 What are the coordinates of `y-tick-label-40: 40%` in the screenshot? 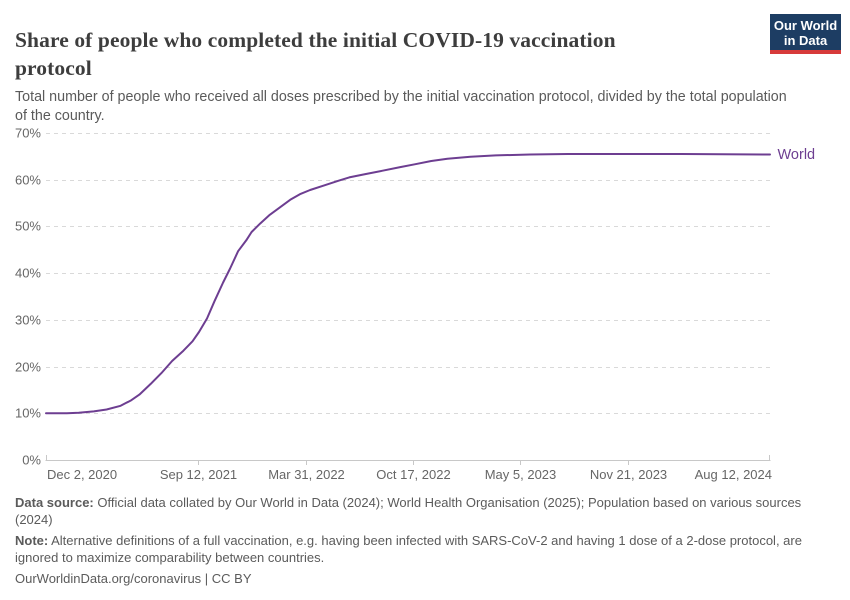 It's located at (28, 273).